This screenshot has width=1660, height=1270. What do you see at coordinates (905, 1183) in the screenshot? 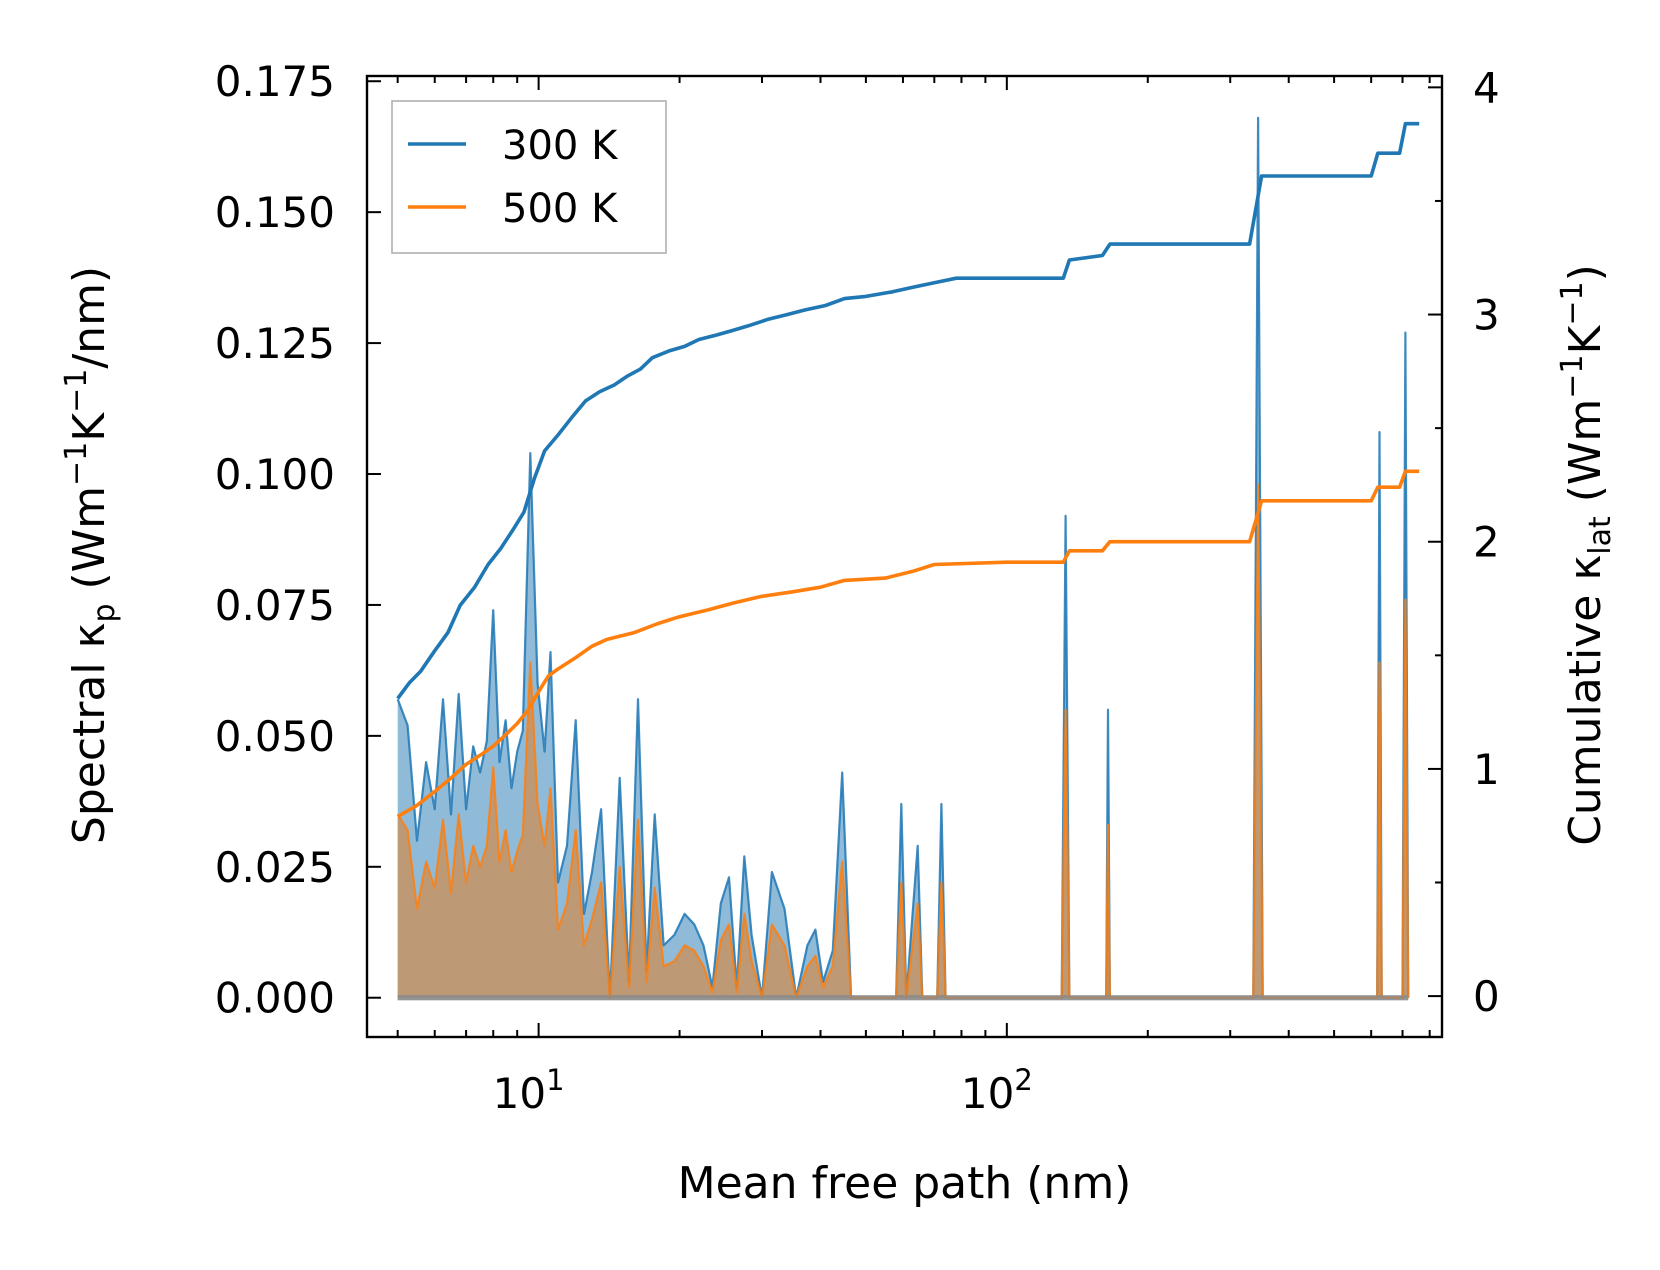
I see `x-axis-label: Mean free path (nm)` at bounding box center [905, 1183].